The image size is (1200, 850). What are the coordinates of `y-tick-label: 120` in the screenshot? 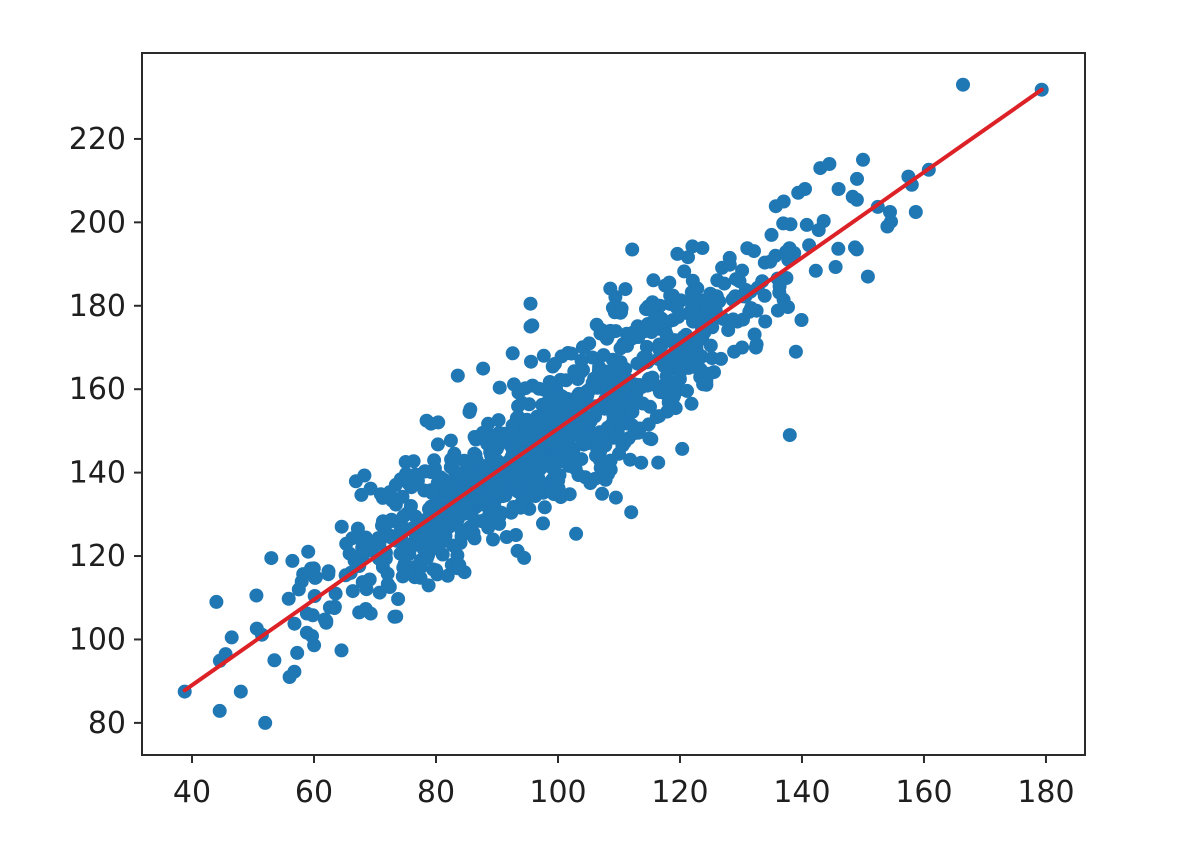 It's located at (97, 556).